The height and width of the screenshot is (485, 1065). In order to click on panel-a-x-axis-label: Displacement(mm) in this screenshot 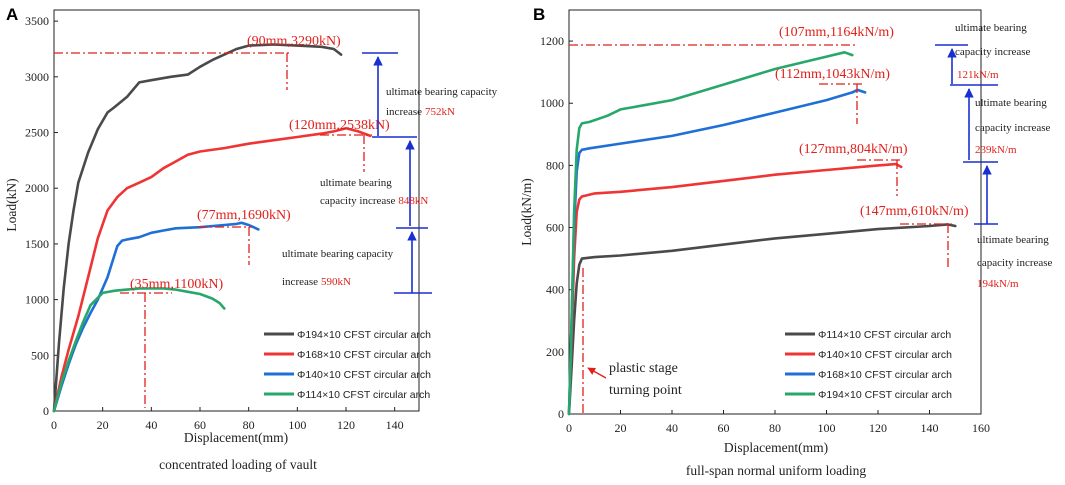, I will do `click(236, 437)`.